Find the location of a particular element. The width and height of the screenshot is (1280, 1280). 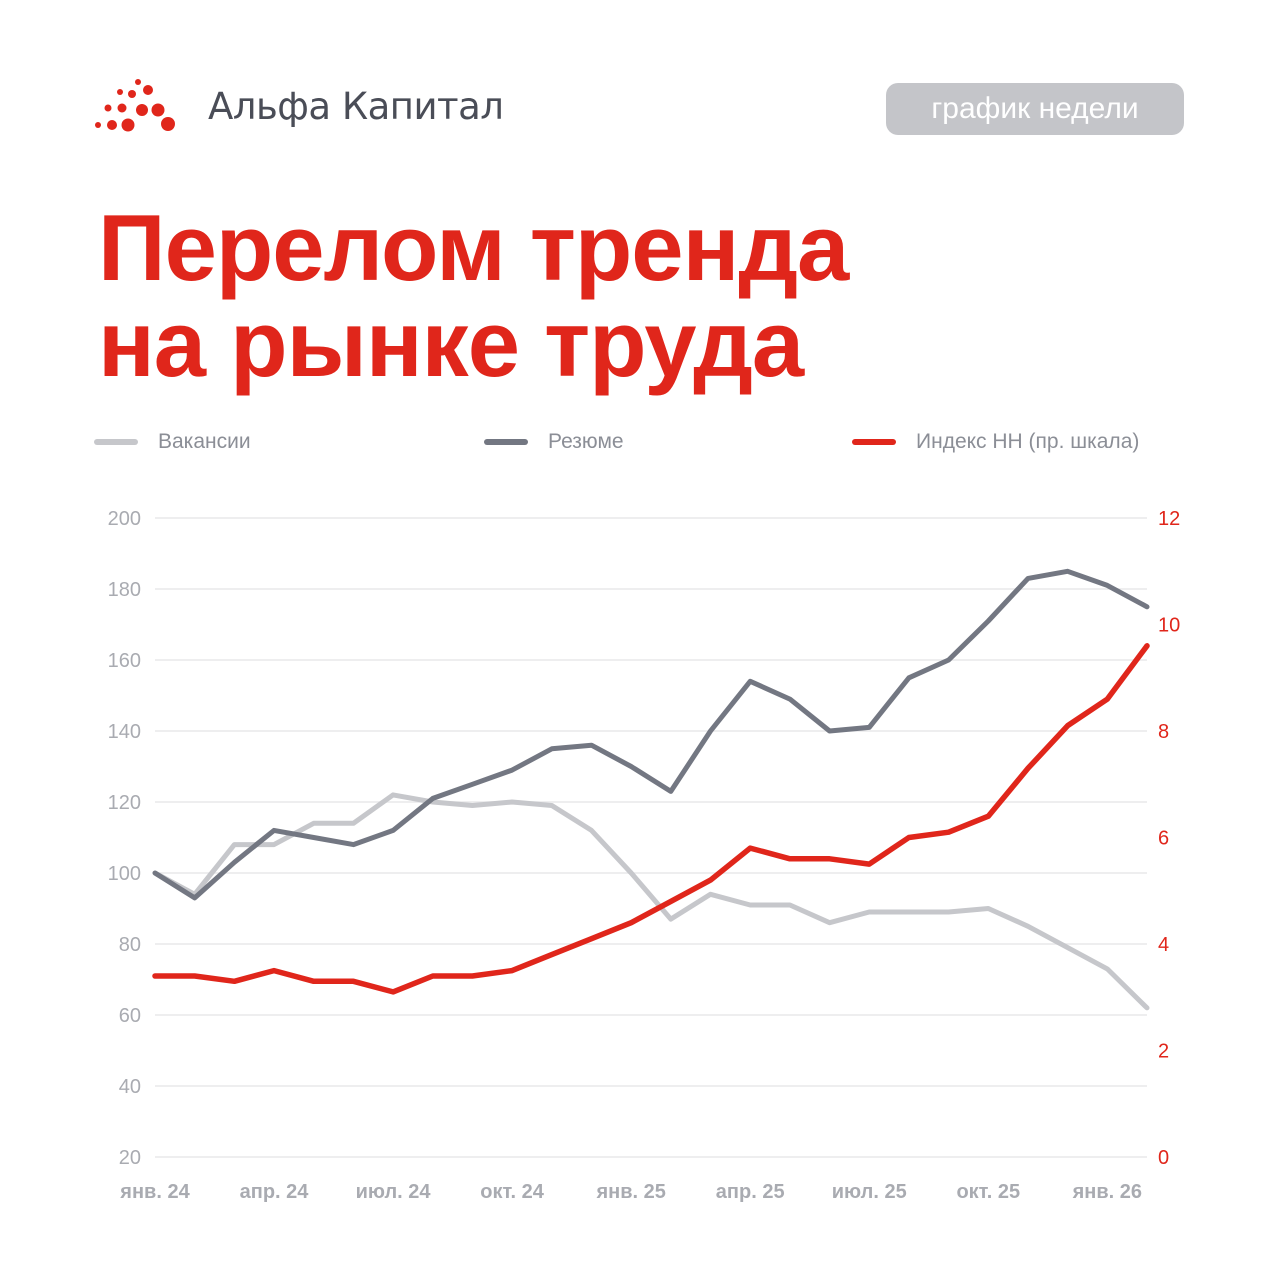

x-tick-label: окт. 25 is located at coordinates (988, 1192).